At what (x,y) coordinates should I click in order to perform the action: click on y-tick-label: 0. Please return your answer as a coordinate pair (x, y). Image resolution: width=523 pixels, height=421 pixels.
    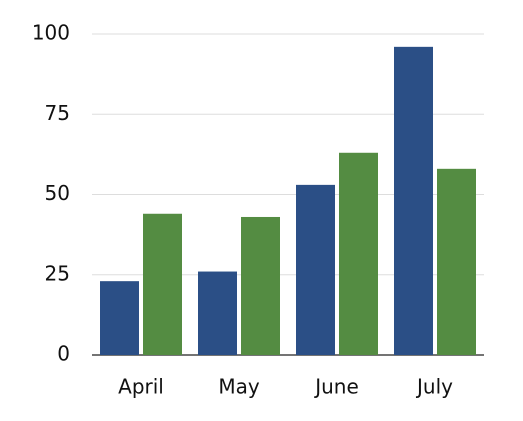
    Looking at the image, I should click on (63, 354).